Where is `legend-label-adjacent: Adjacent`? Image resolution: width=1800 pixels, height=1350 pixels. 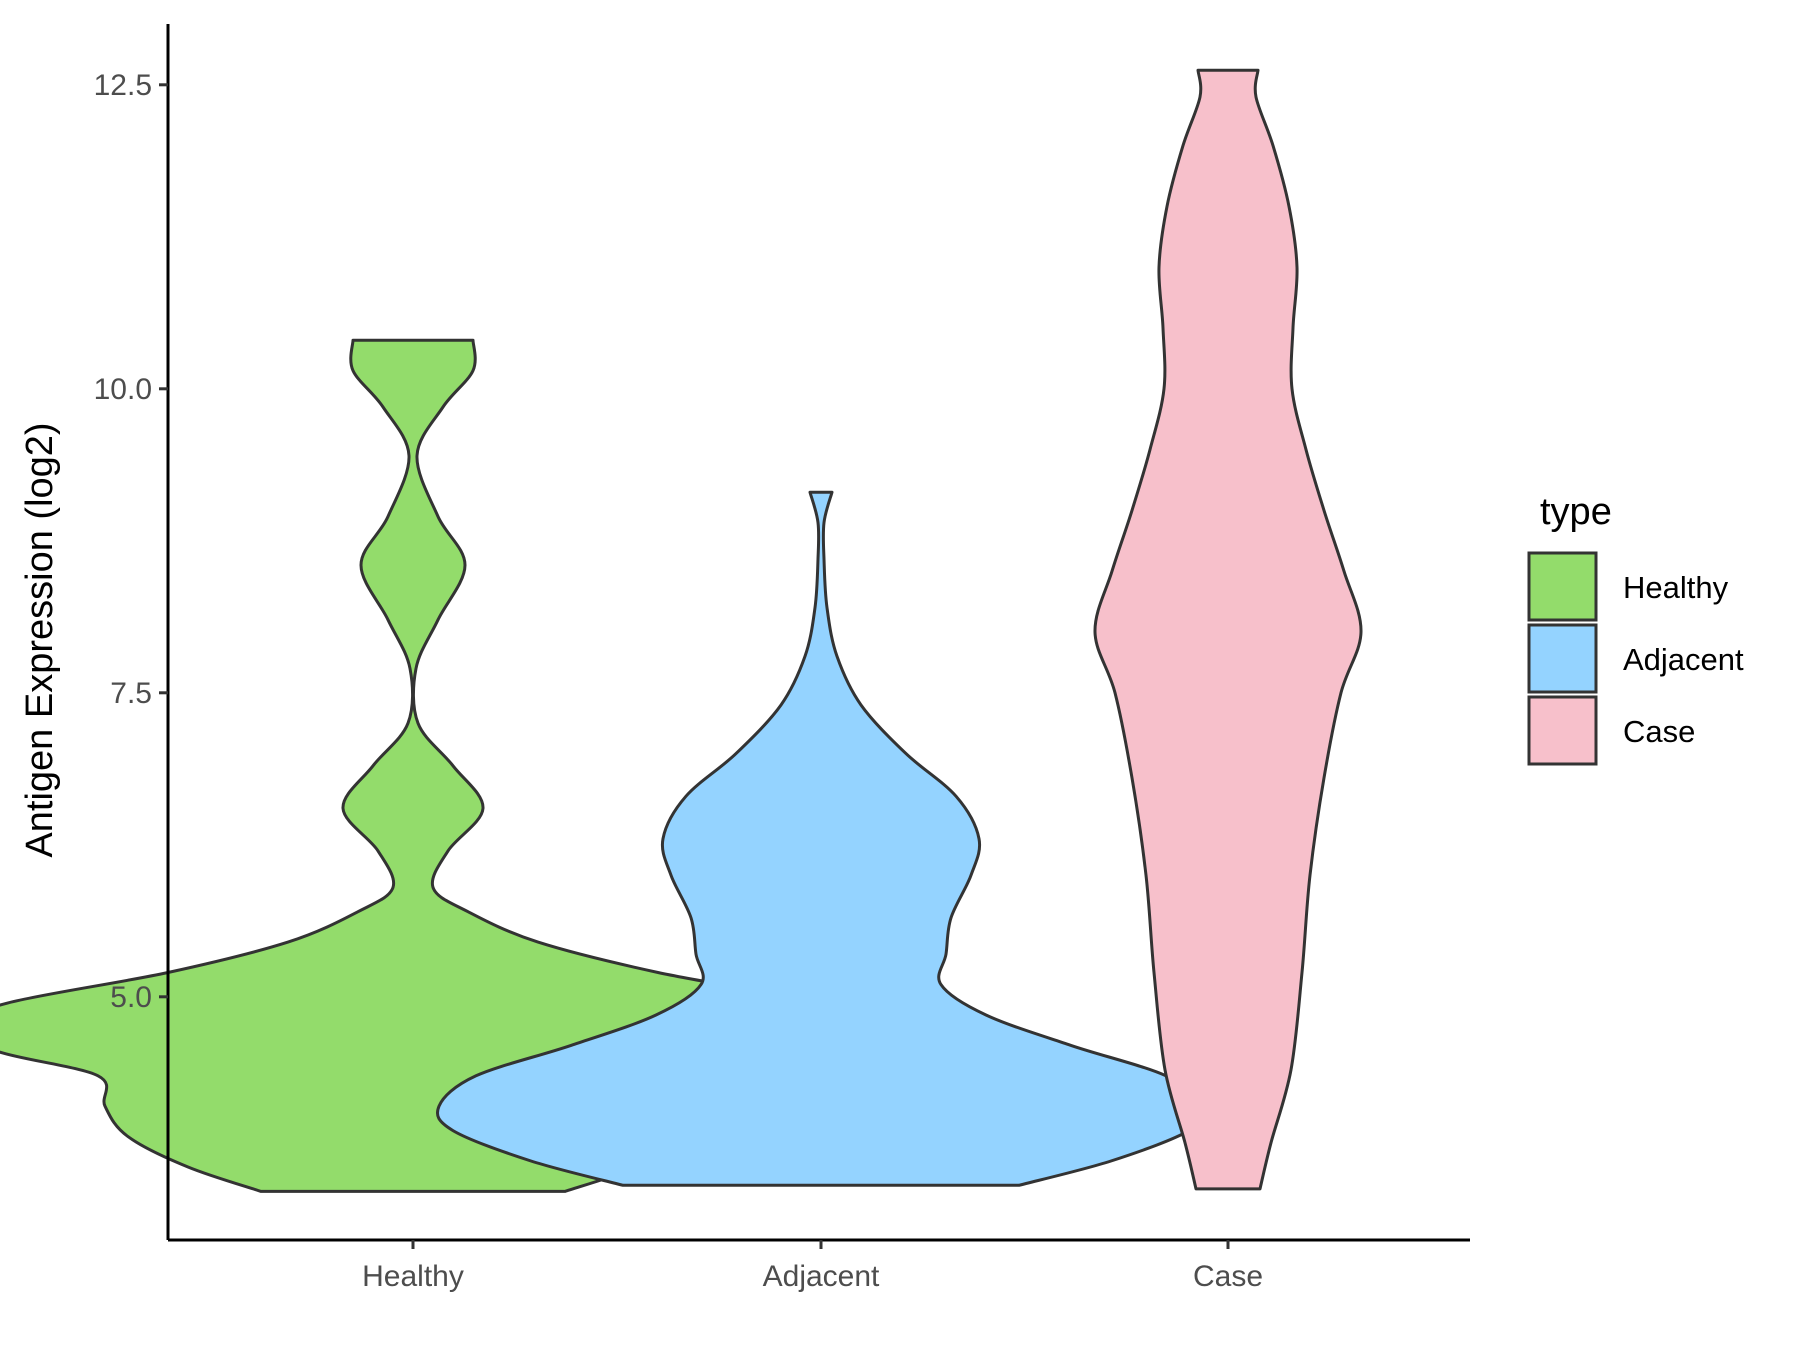
legend-label-adjacent: Adjacent is located at coordinates (1683, 659).